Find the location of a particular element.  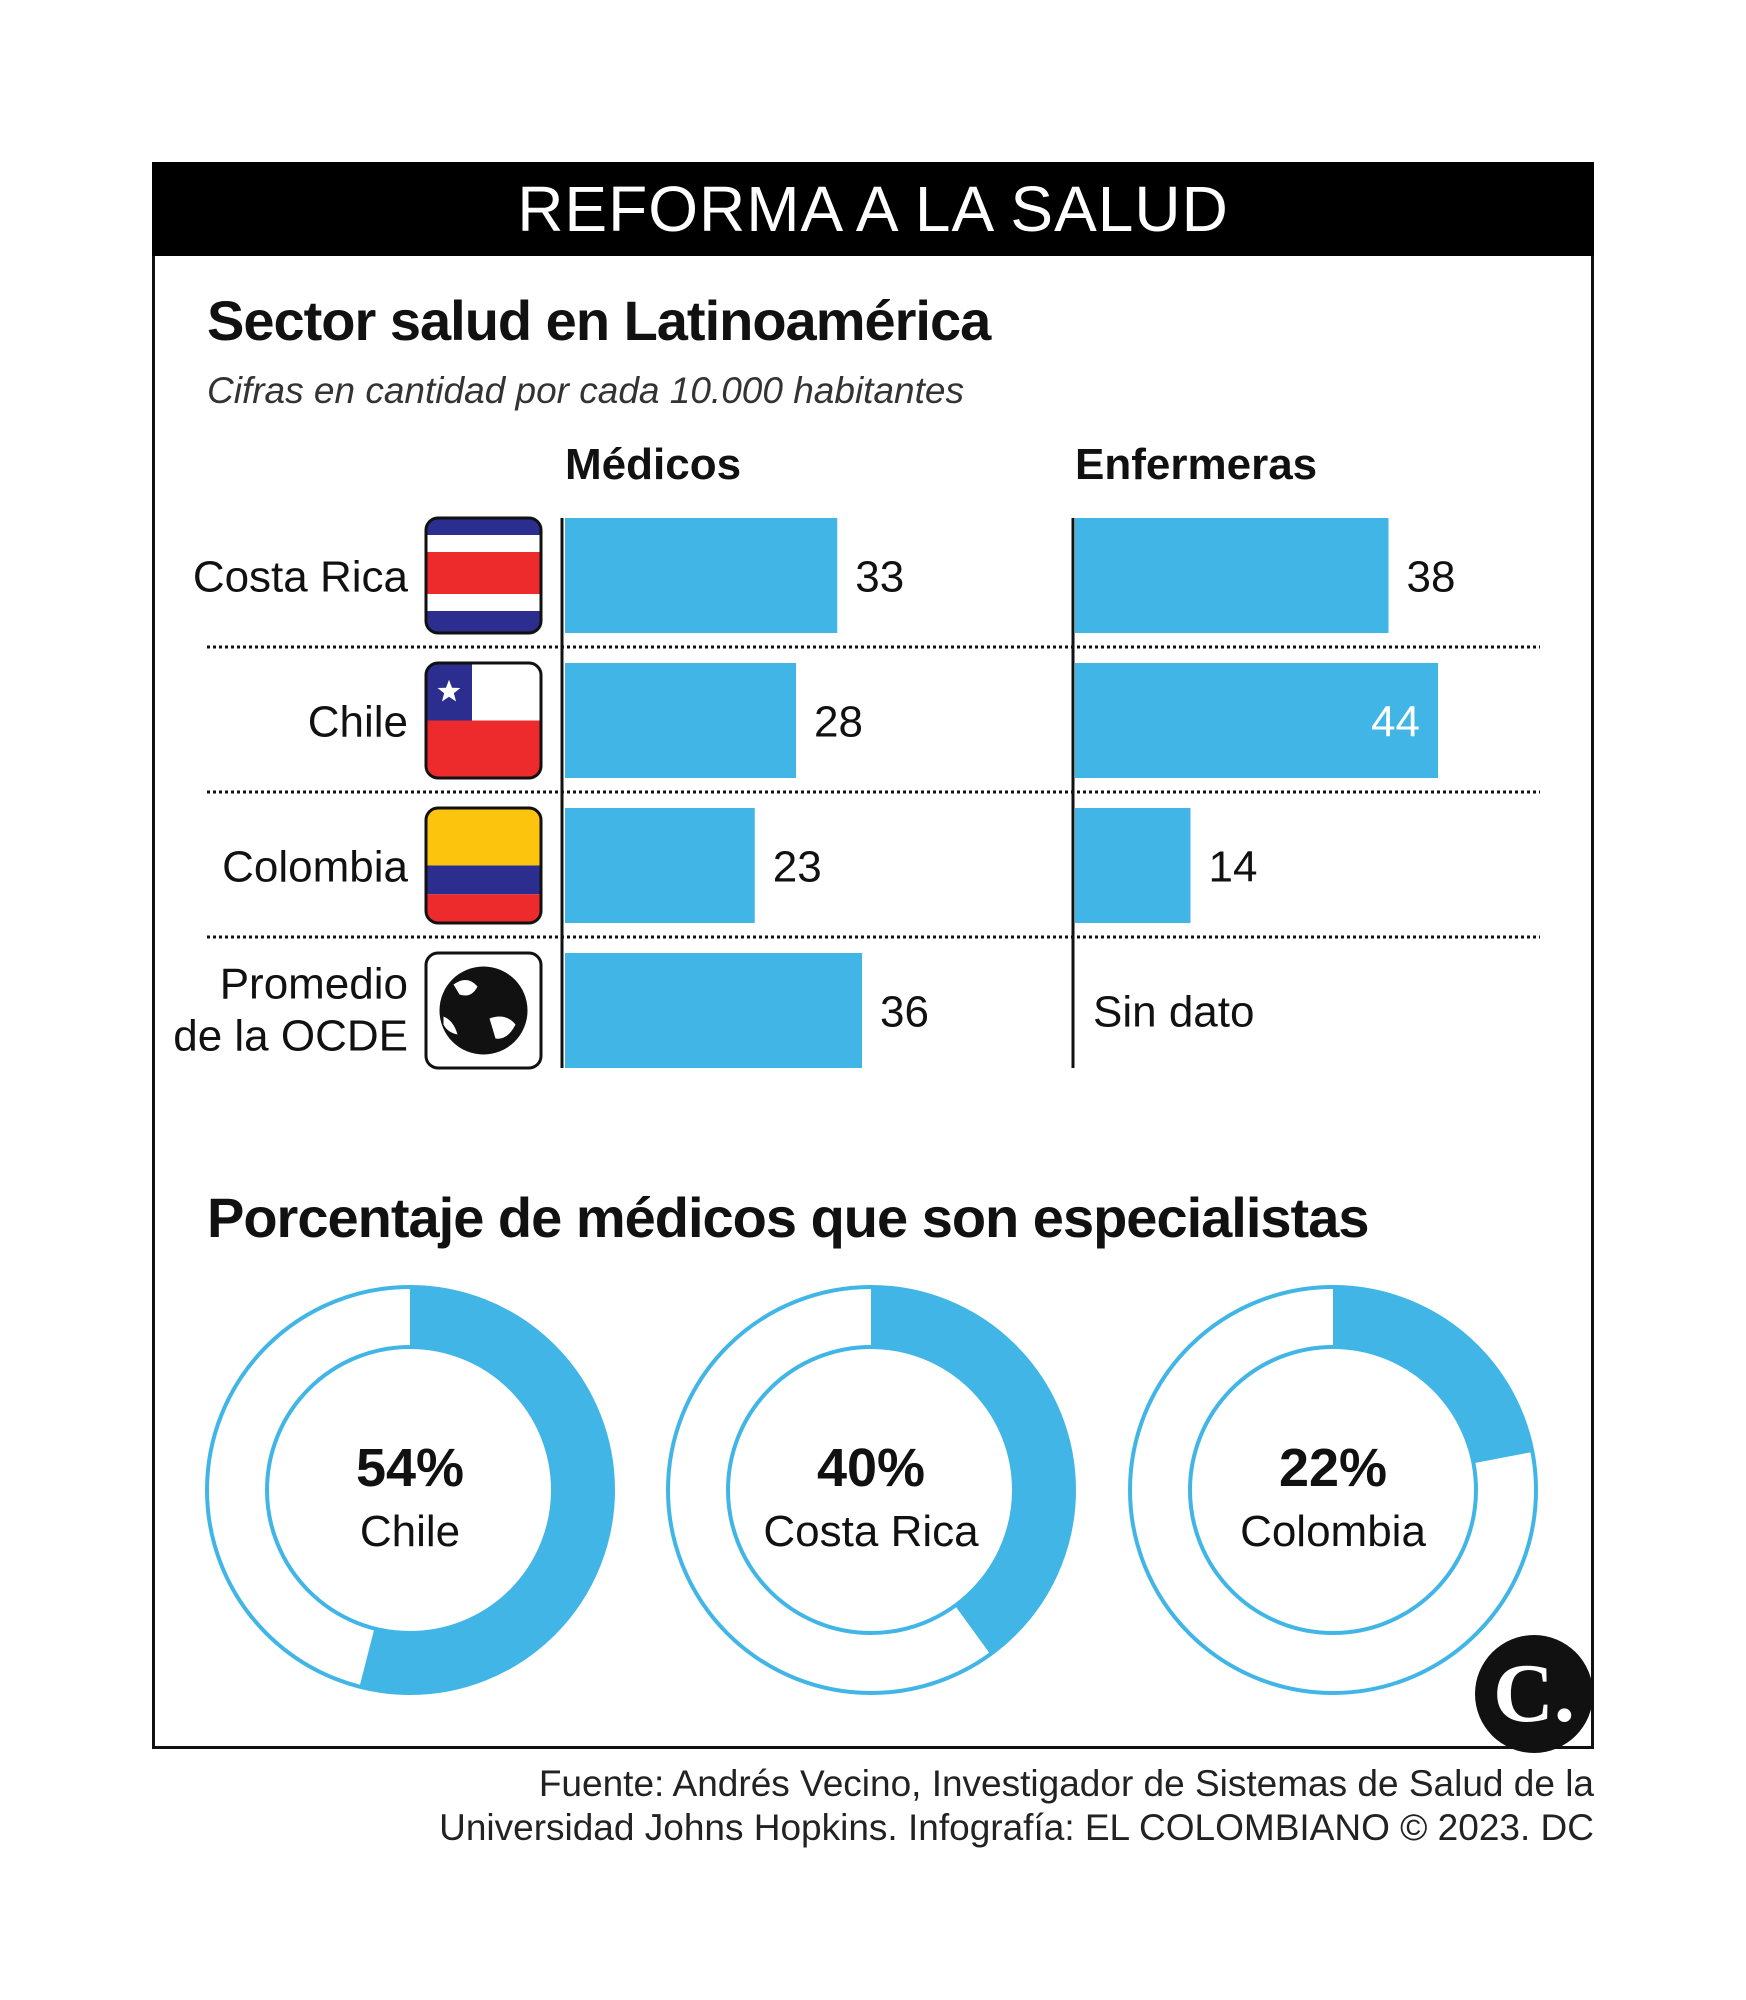

bar-label-medicos: 23 is located at coordinates (797, 867).